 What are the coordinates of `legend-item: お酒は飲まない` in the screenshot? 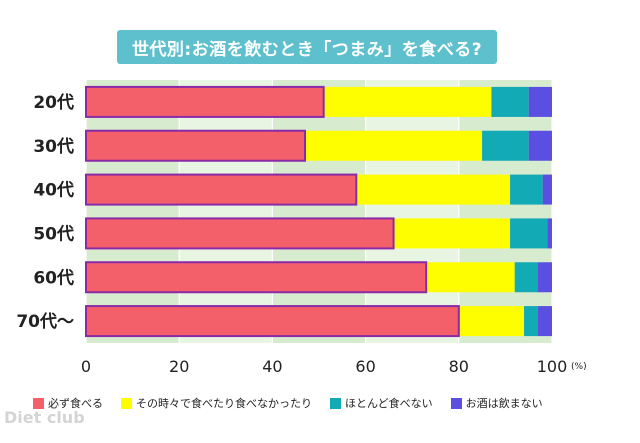 It's located at (496, 403).